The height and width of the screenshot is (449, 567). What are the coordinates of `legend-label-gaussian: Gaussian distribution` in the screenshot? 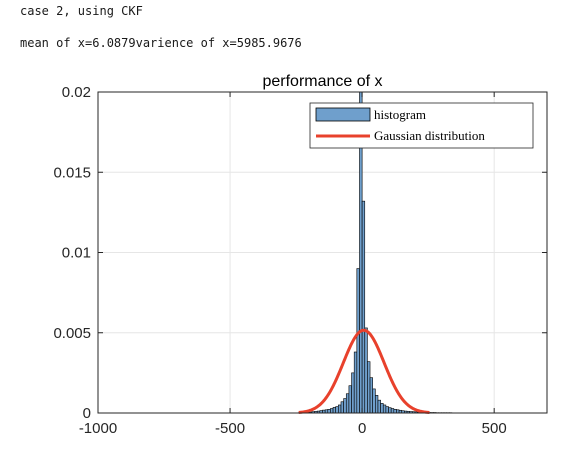 It's located at (429, 135).